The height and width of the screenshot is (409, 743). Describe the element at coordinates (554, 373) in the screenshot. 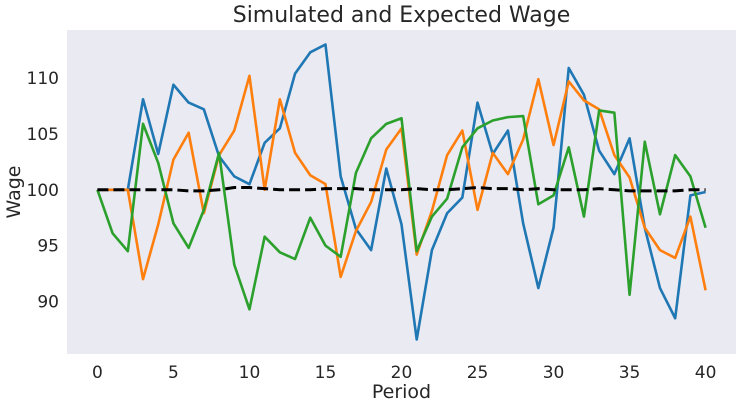

I see `x-tick-label: 30` at that location.